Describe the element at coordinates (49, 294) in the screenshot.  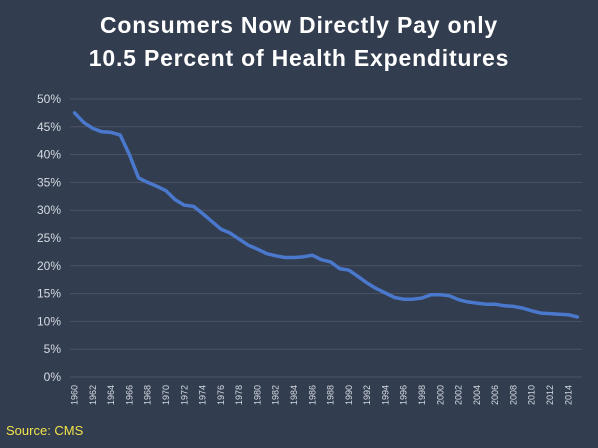
I see `y-tick-label: 15%` at that location.